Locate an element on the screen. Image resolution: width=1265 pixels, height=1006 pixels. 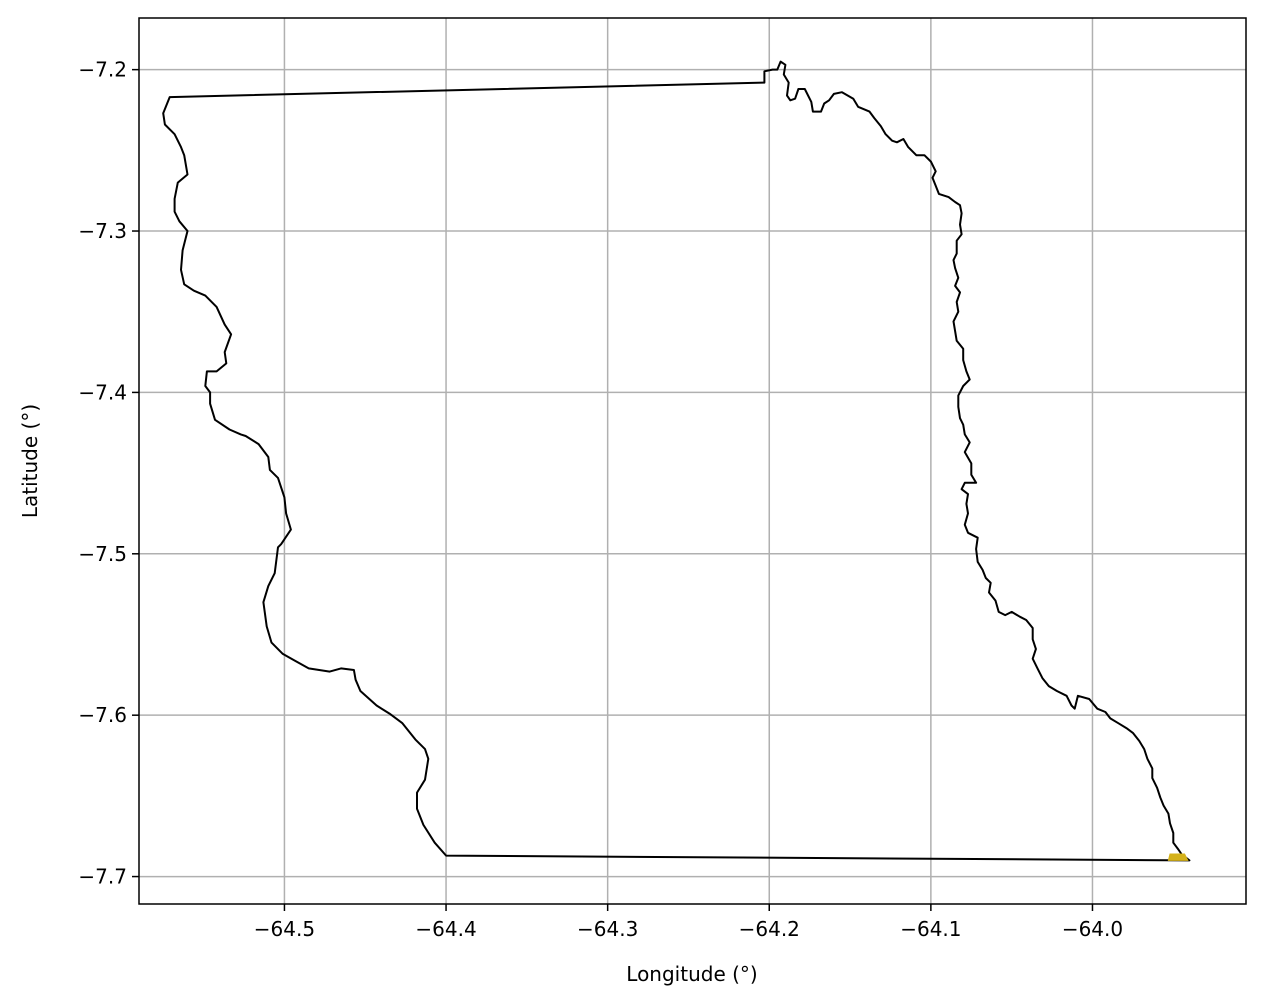
y-tick-label: −7.6 is located at coordinates (102, 715).